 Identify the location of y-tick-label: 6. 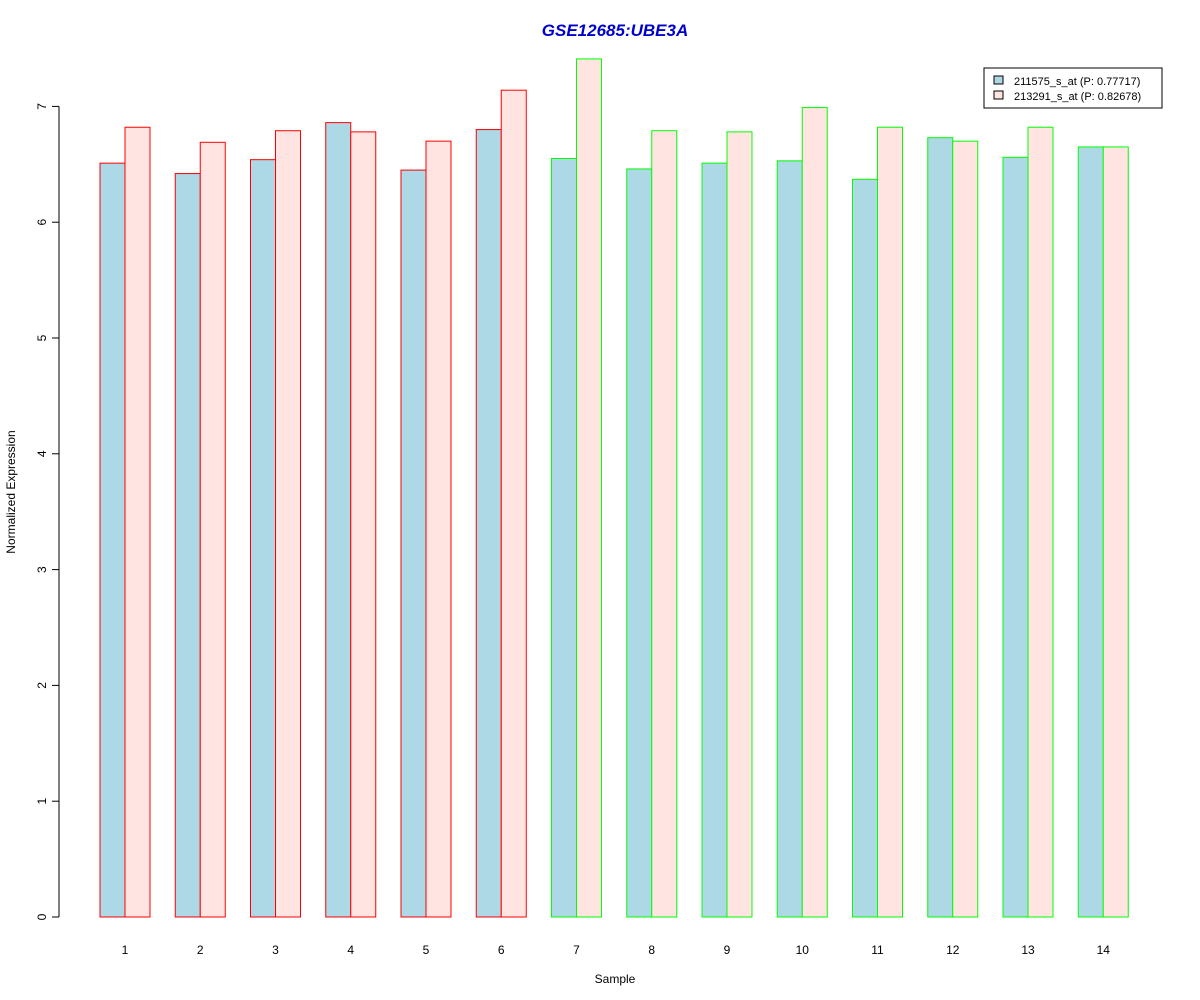
(42, 222).